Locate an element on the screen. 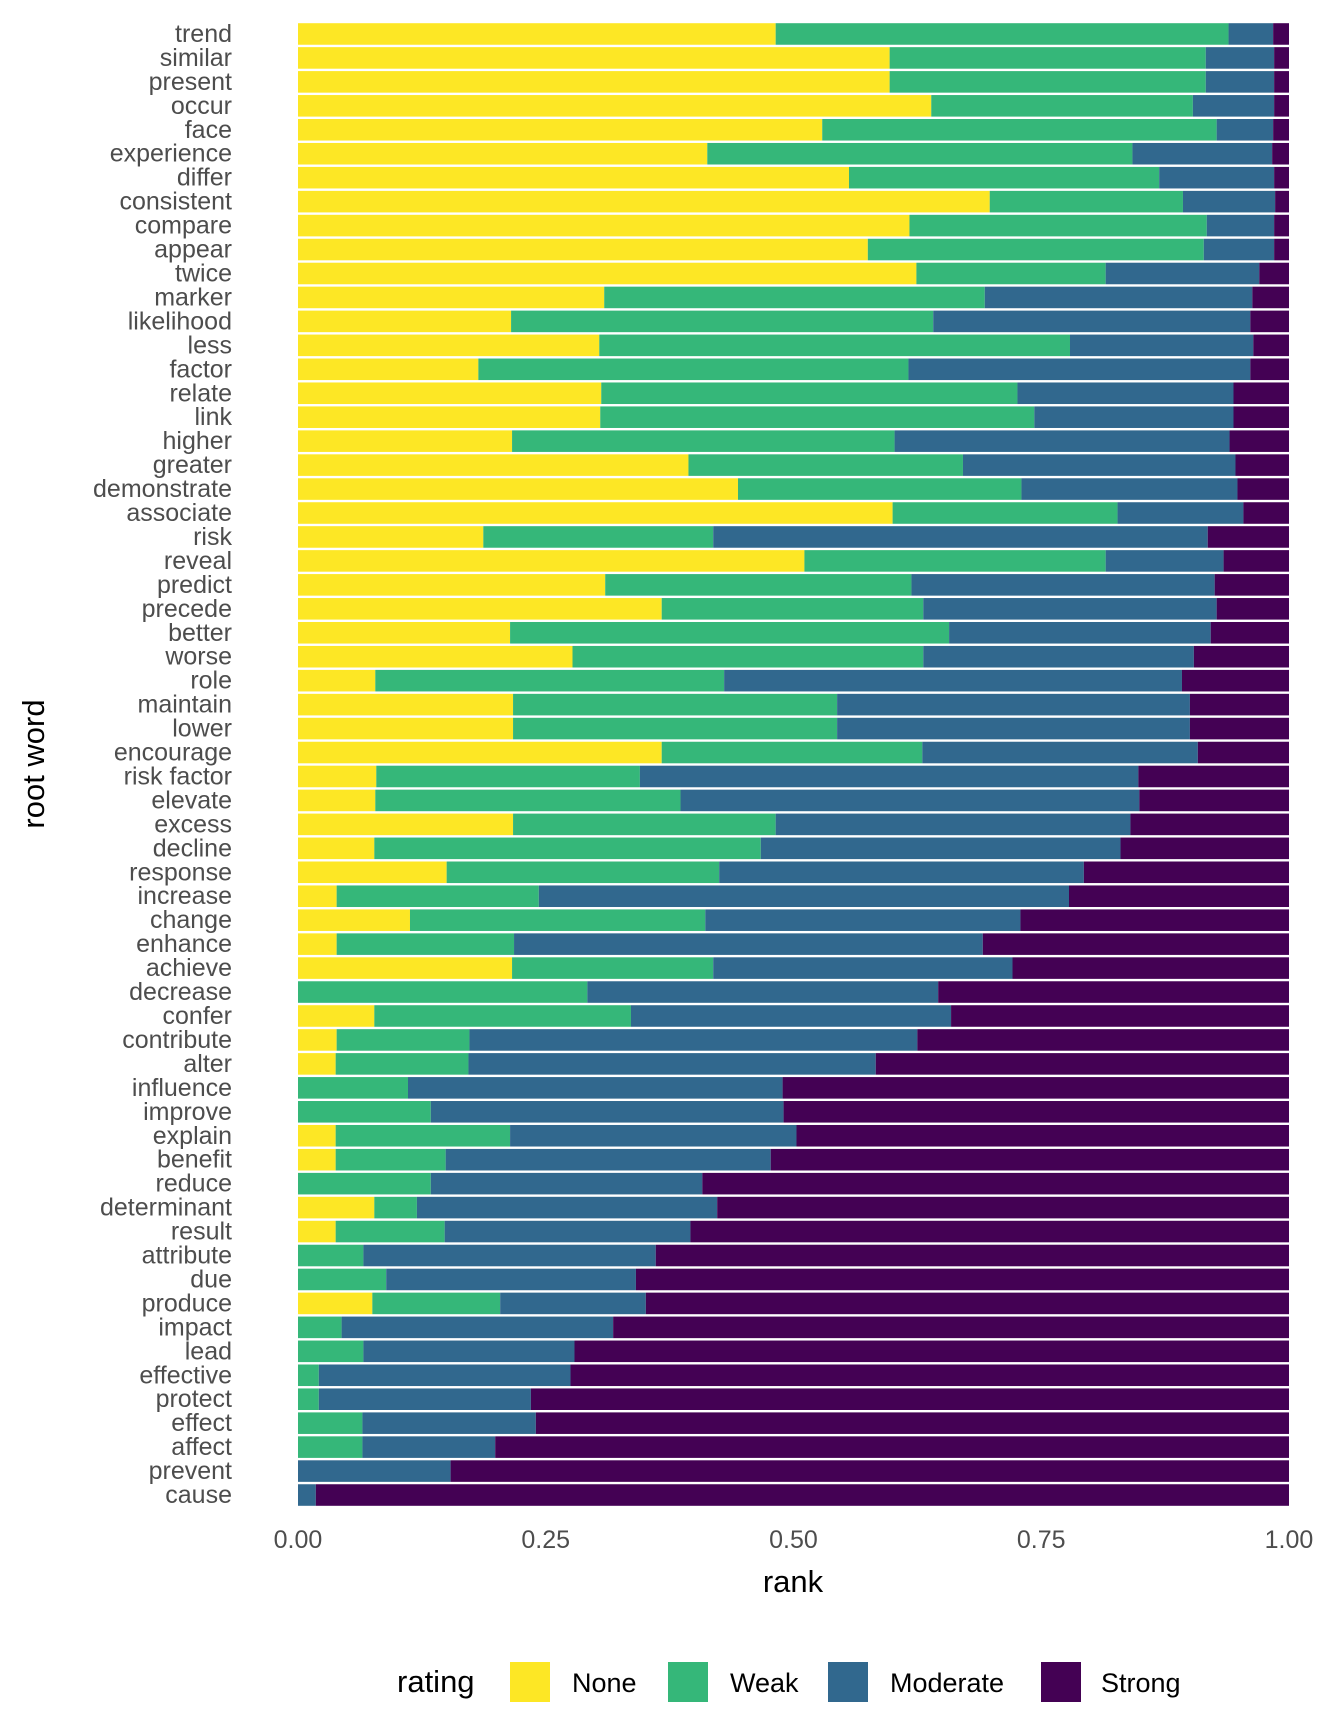  y-tick-label: change is located at coordinates (191, 920).